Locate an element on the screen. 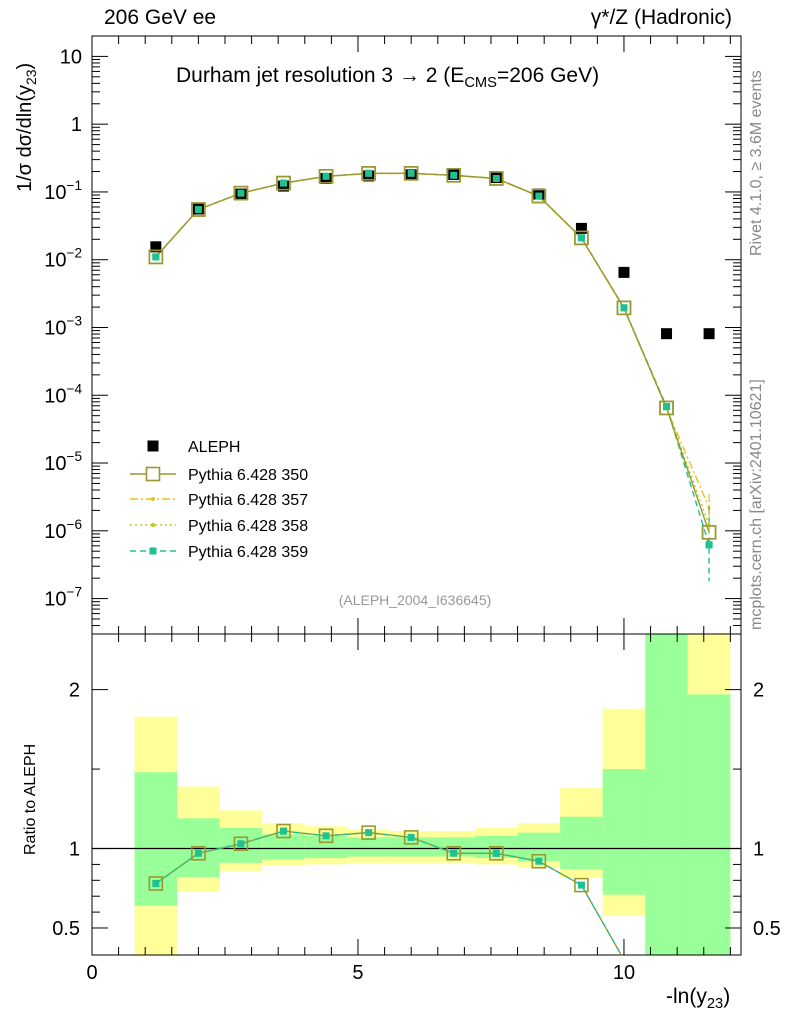 The image size is (786, 1024). x-tick-label: 5 is located at coordinates (357, 973).